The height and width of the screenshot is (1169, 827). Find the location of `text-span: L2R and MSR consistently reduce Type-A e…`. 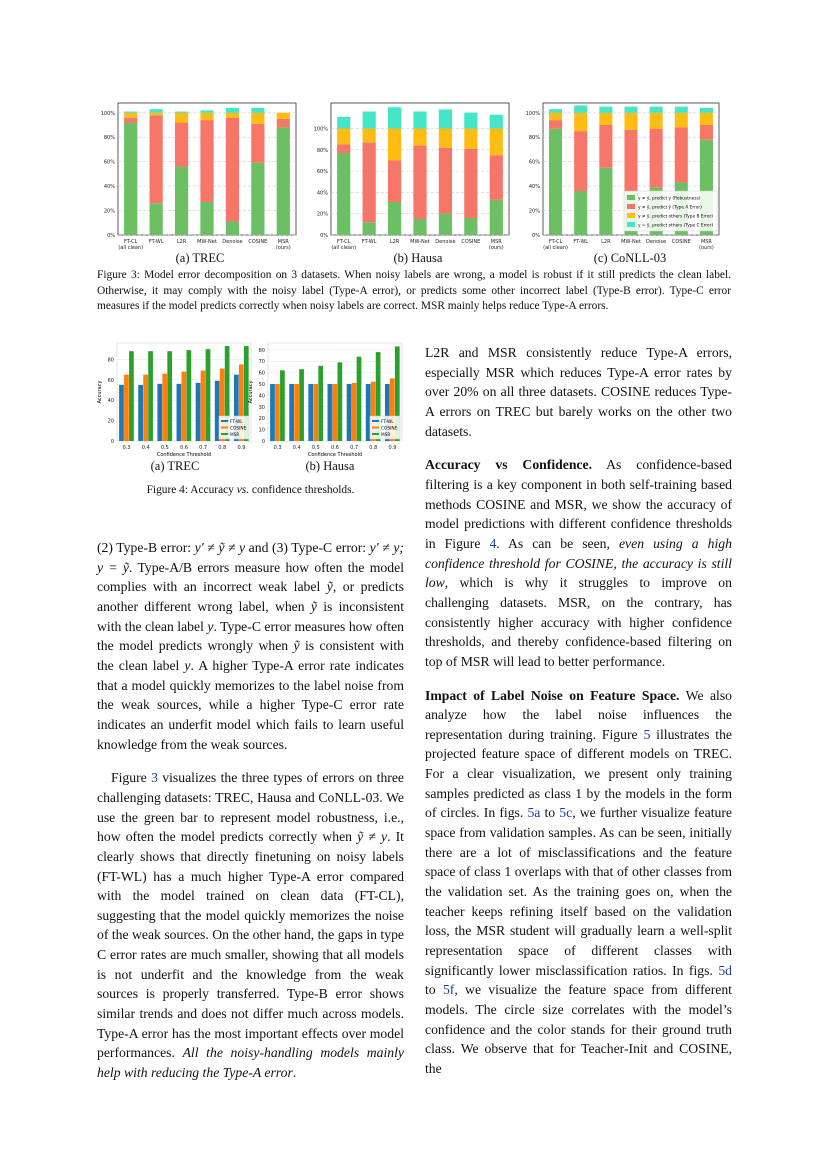

text-span: L2R and MSR consistently reduce Type-A e… is located at coordinates (578, 392).